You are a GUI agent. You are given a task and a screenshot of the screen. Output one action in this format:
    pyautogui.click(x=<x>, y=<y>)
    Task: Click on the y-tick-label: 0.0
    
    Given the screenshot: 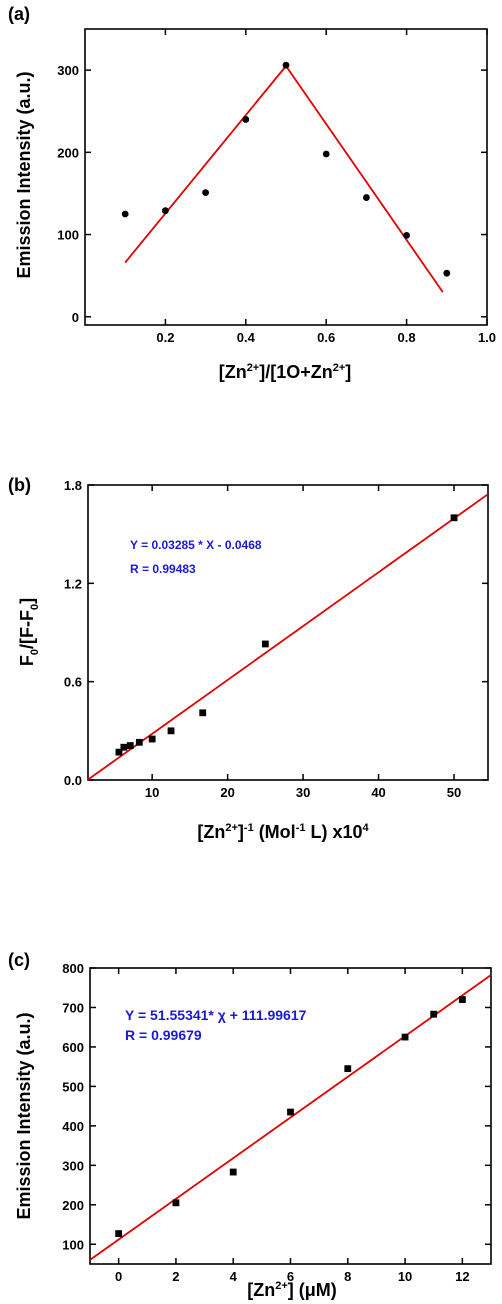 What is the action you would take?
    pyautogui.click(x=73, y=780)
    